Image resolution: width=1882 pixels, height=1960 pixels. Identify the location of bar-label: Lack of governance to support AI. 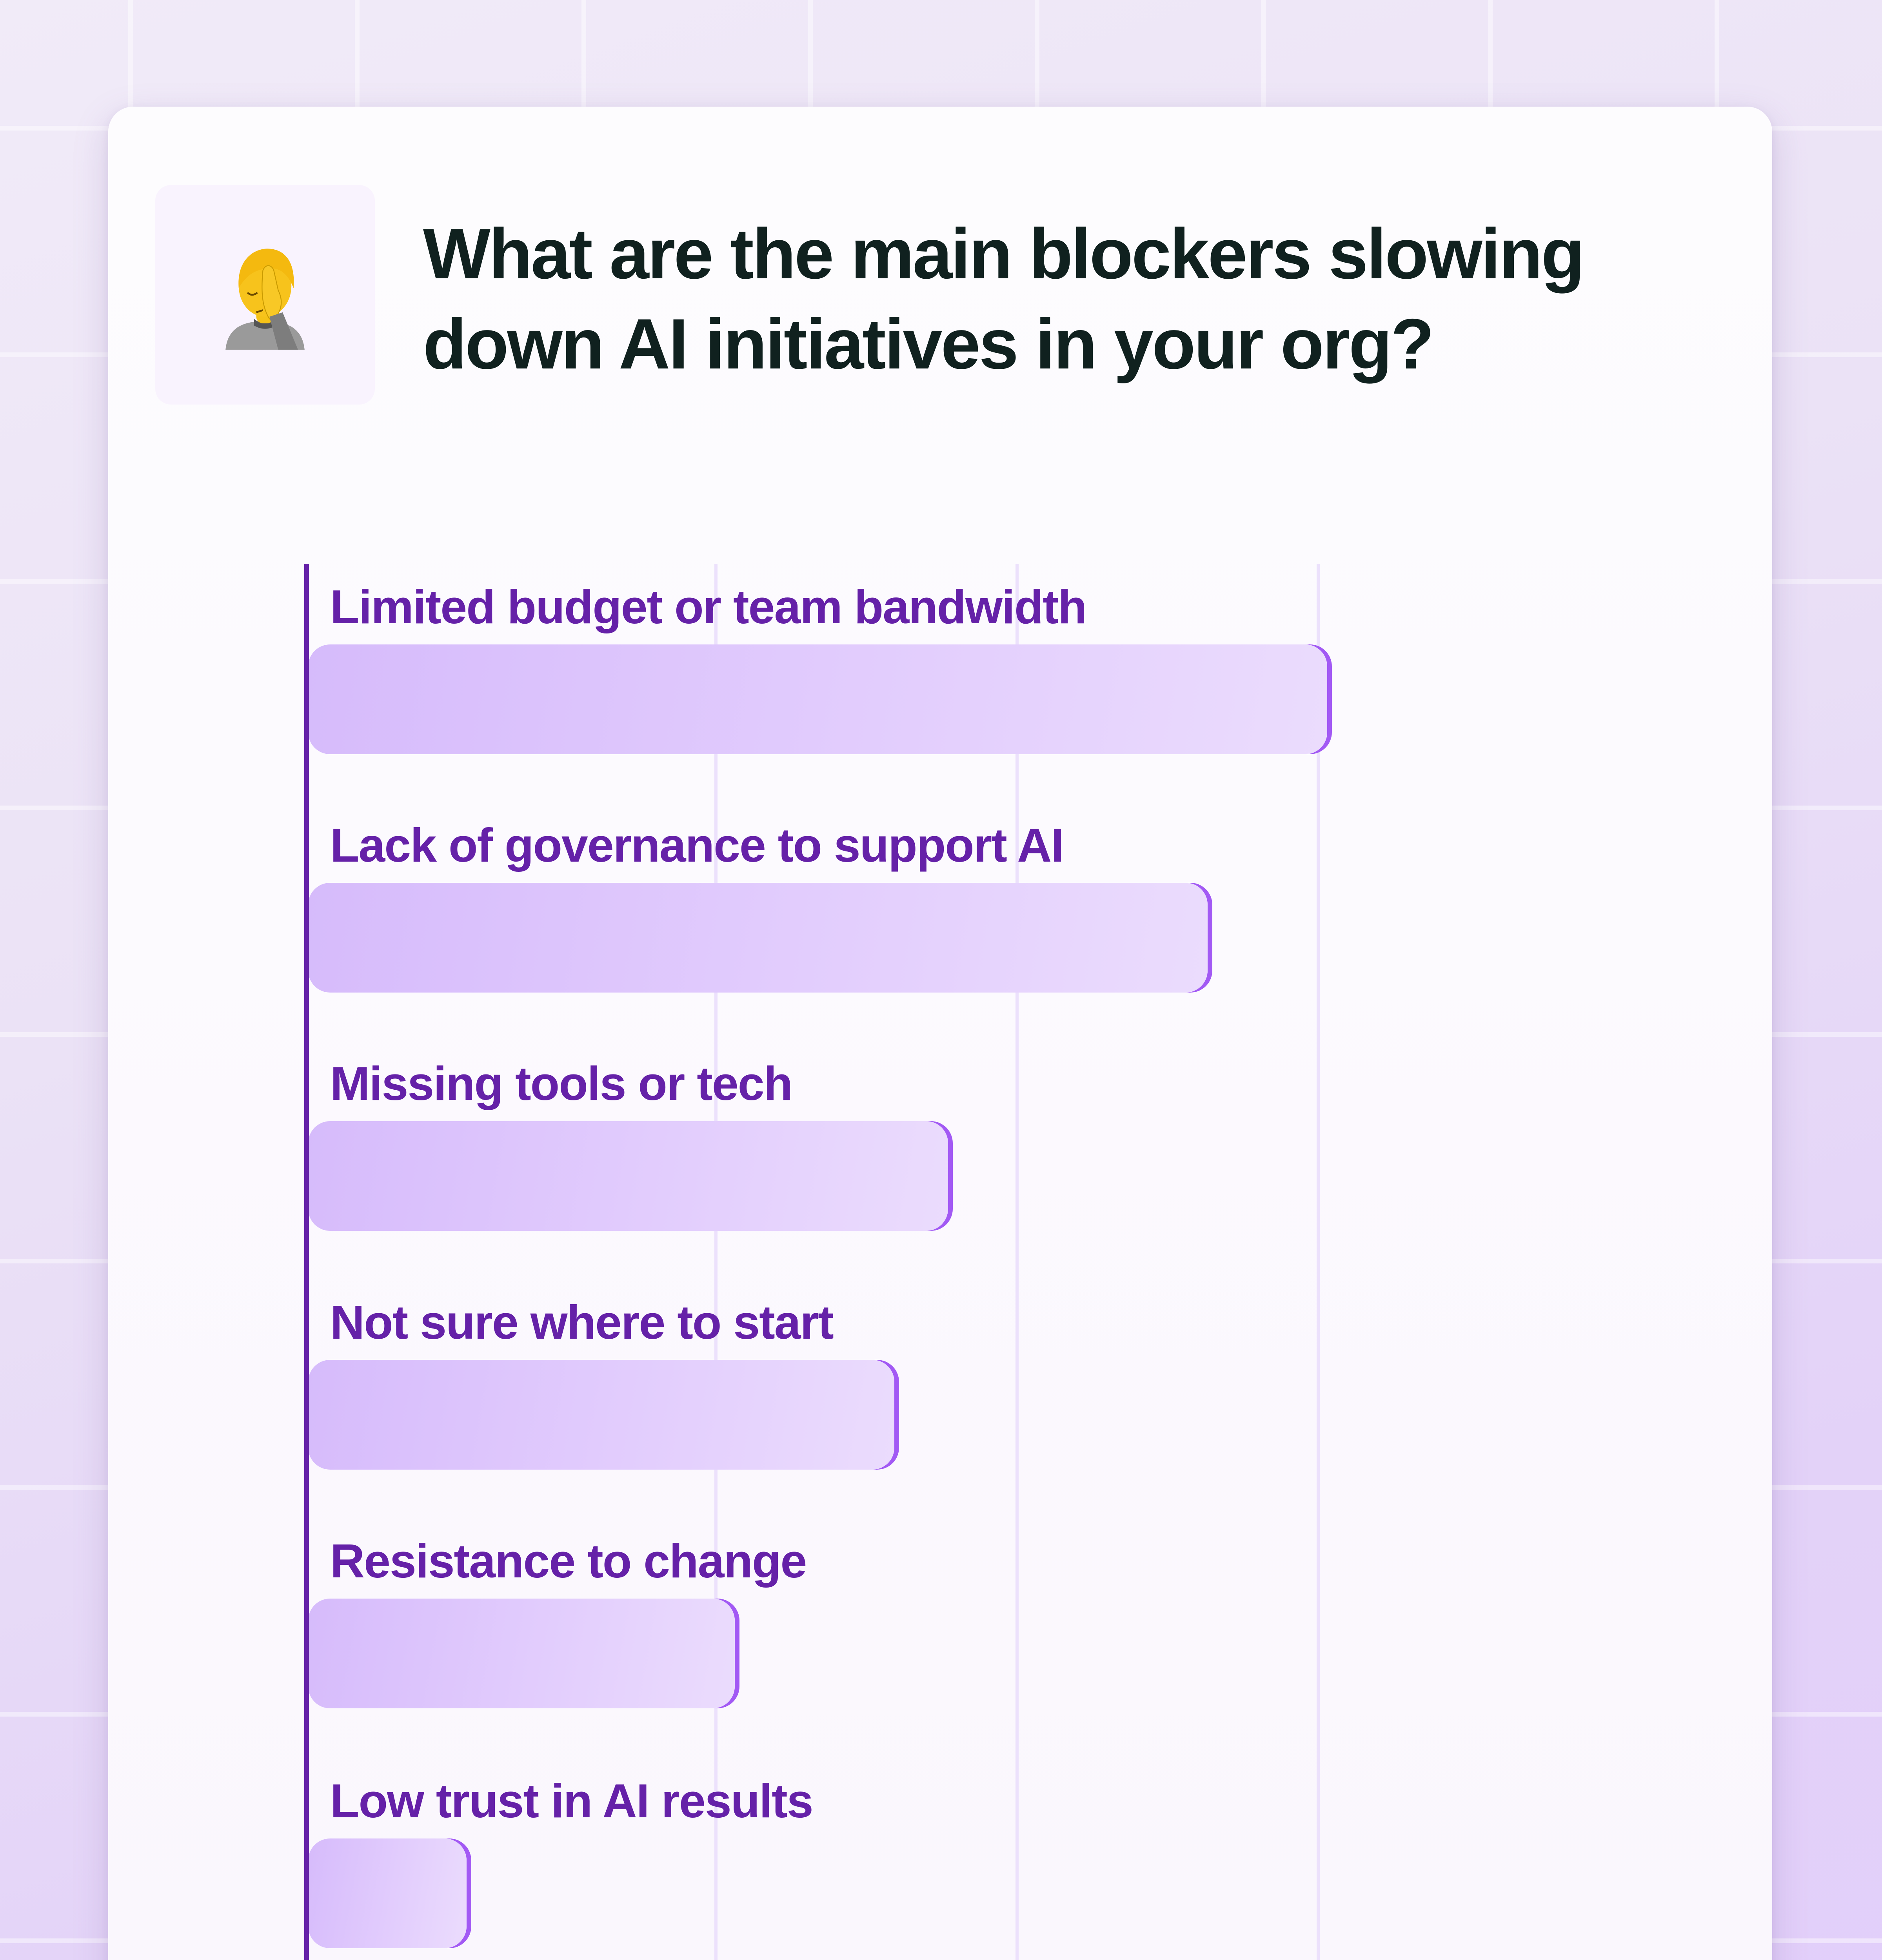
(697, 845).